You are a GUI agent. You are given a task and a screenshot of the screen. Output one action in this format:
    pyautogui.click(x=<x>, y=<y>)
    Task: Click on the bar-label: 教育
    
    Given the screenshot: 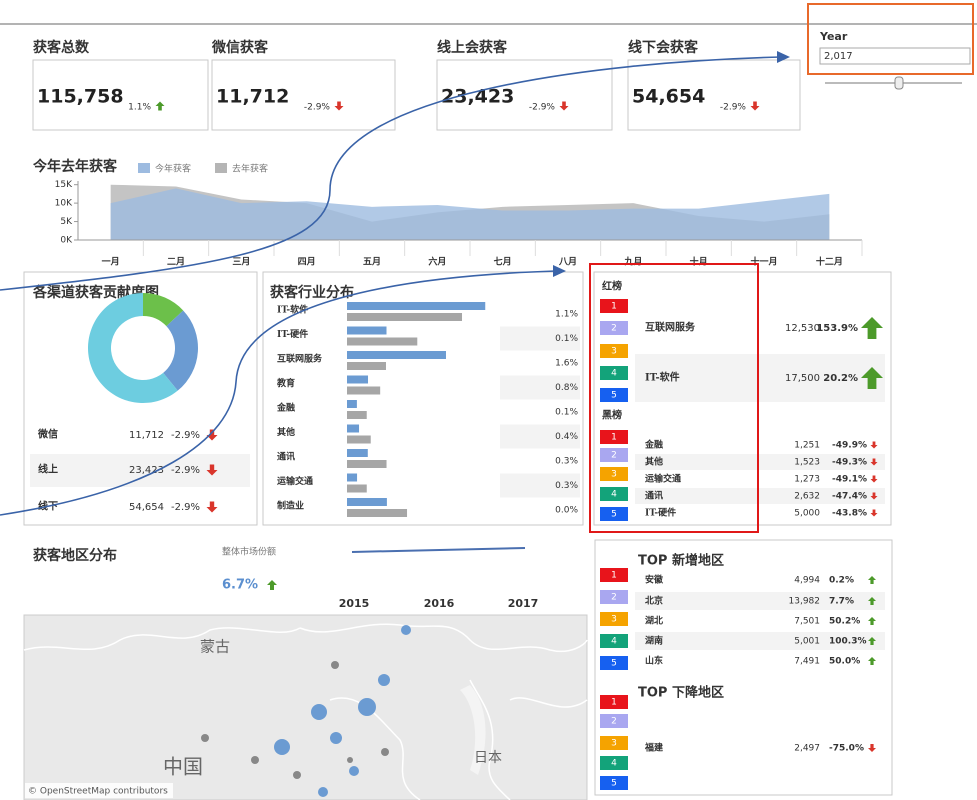 What is the action you would take?
    pyautogui.click(x=285, y=383)
    